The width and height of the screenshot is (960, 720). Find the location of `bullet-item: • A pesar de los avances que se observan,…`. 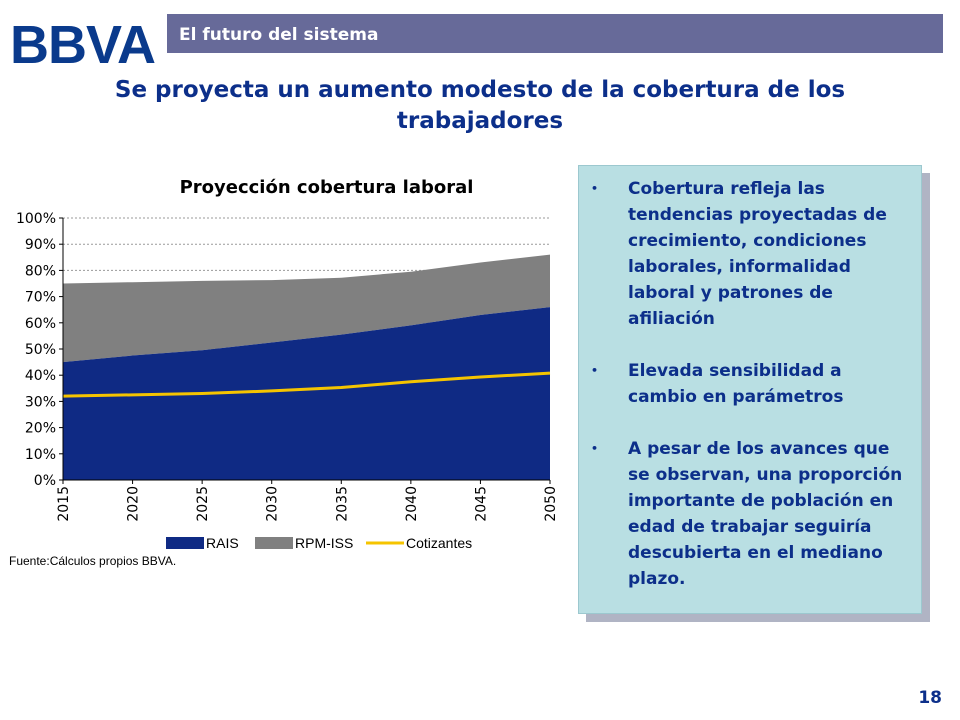

bullet-item: • A pesar de los avances que se observan,… is located at coordinates (750, 514).